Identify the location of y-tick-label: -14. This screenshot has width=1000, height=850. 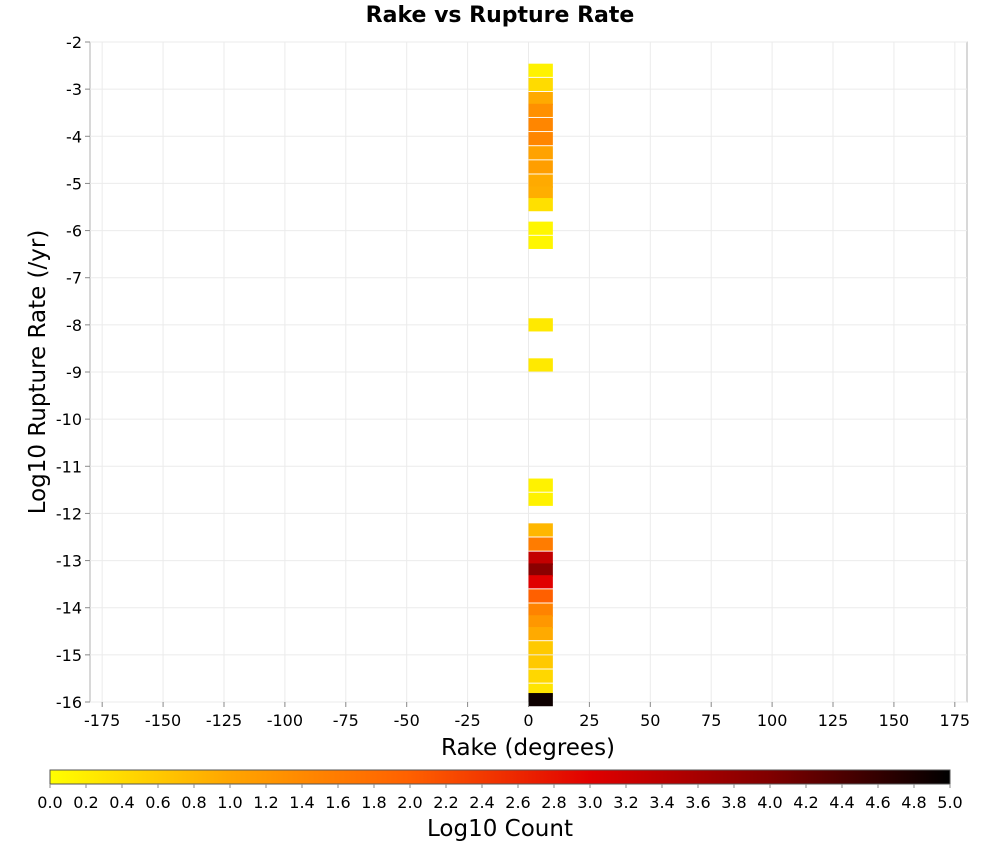
(69, 608).